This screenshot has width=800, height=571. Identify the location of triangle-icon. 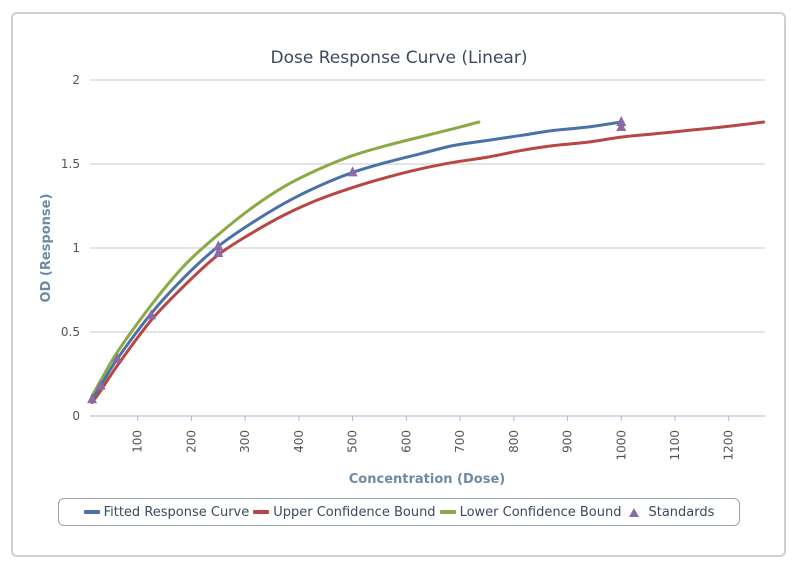
(634, 512).